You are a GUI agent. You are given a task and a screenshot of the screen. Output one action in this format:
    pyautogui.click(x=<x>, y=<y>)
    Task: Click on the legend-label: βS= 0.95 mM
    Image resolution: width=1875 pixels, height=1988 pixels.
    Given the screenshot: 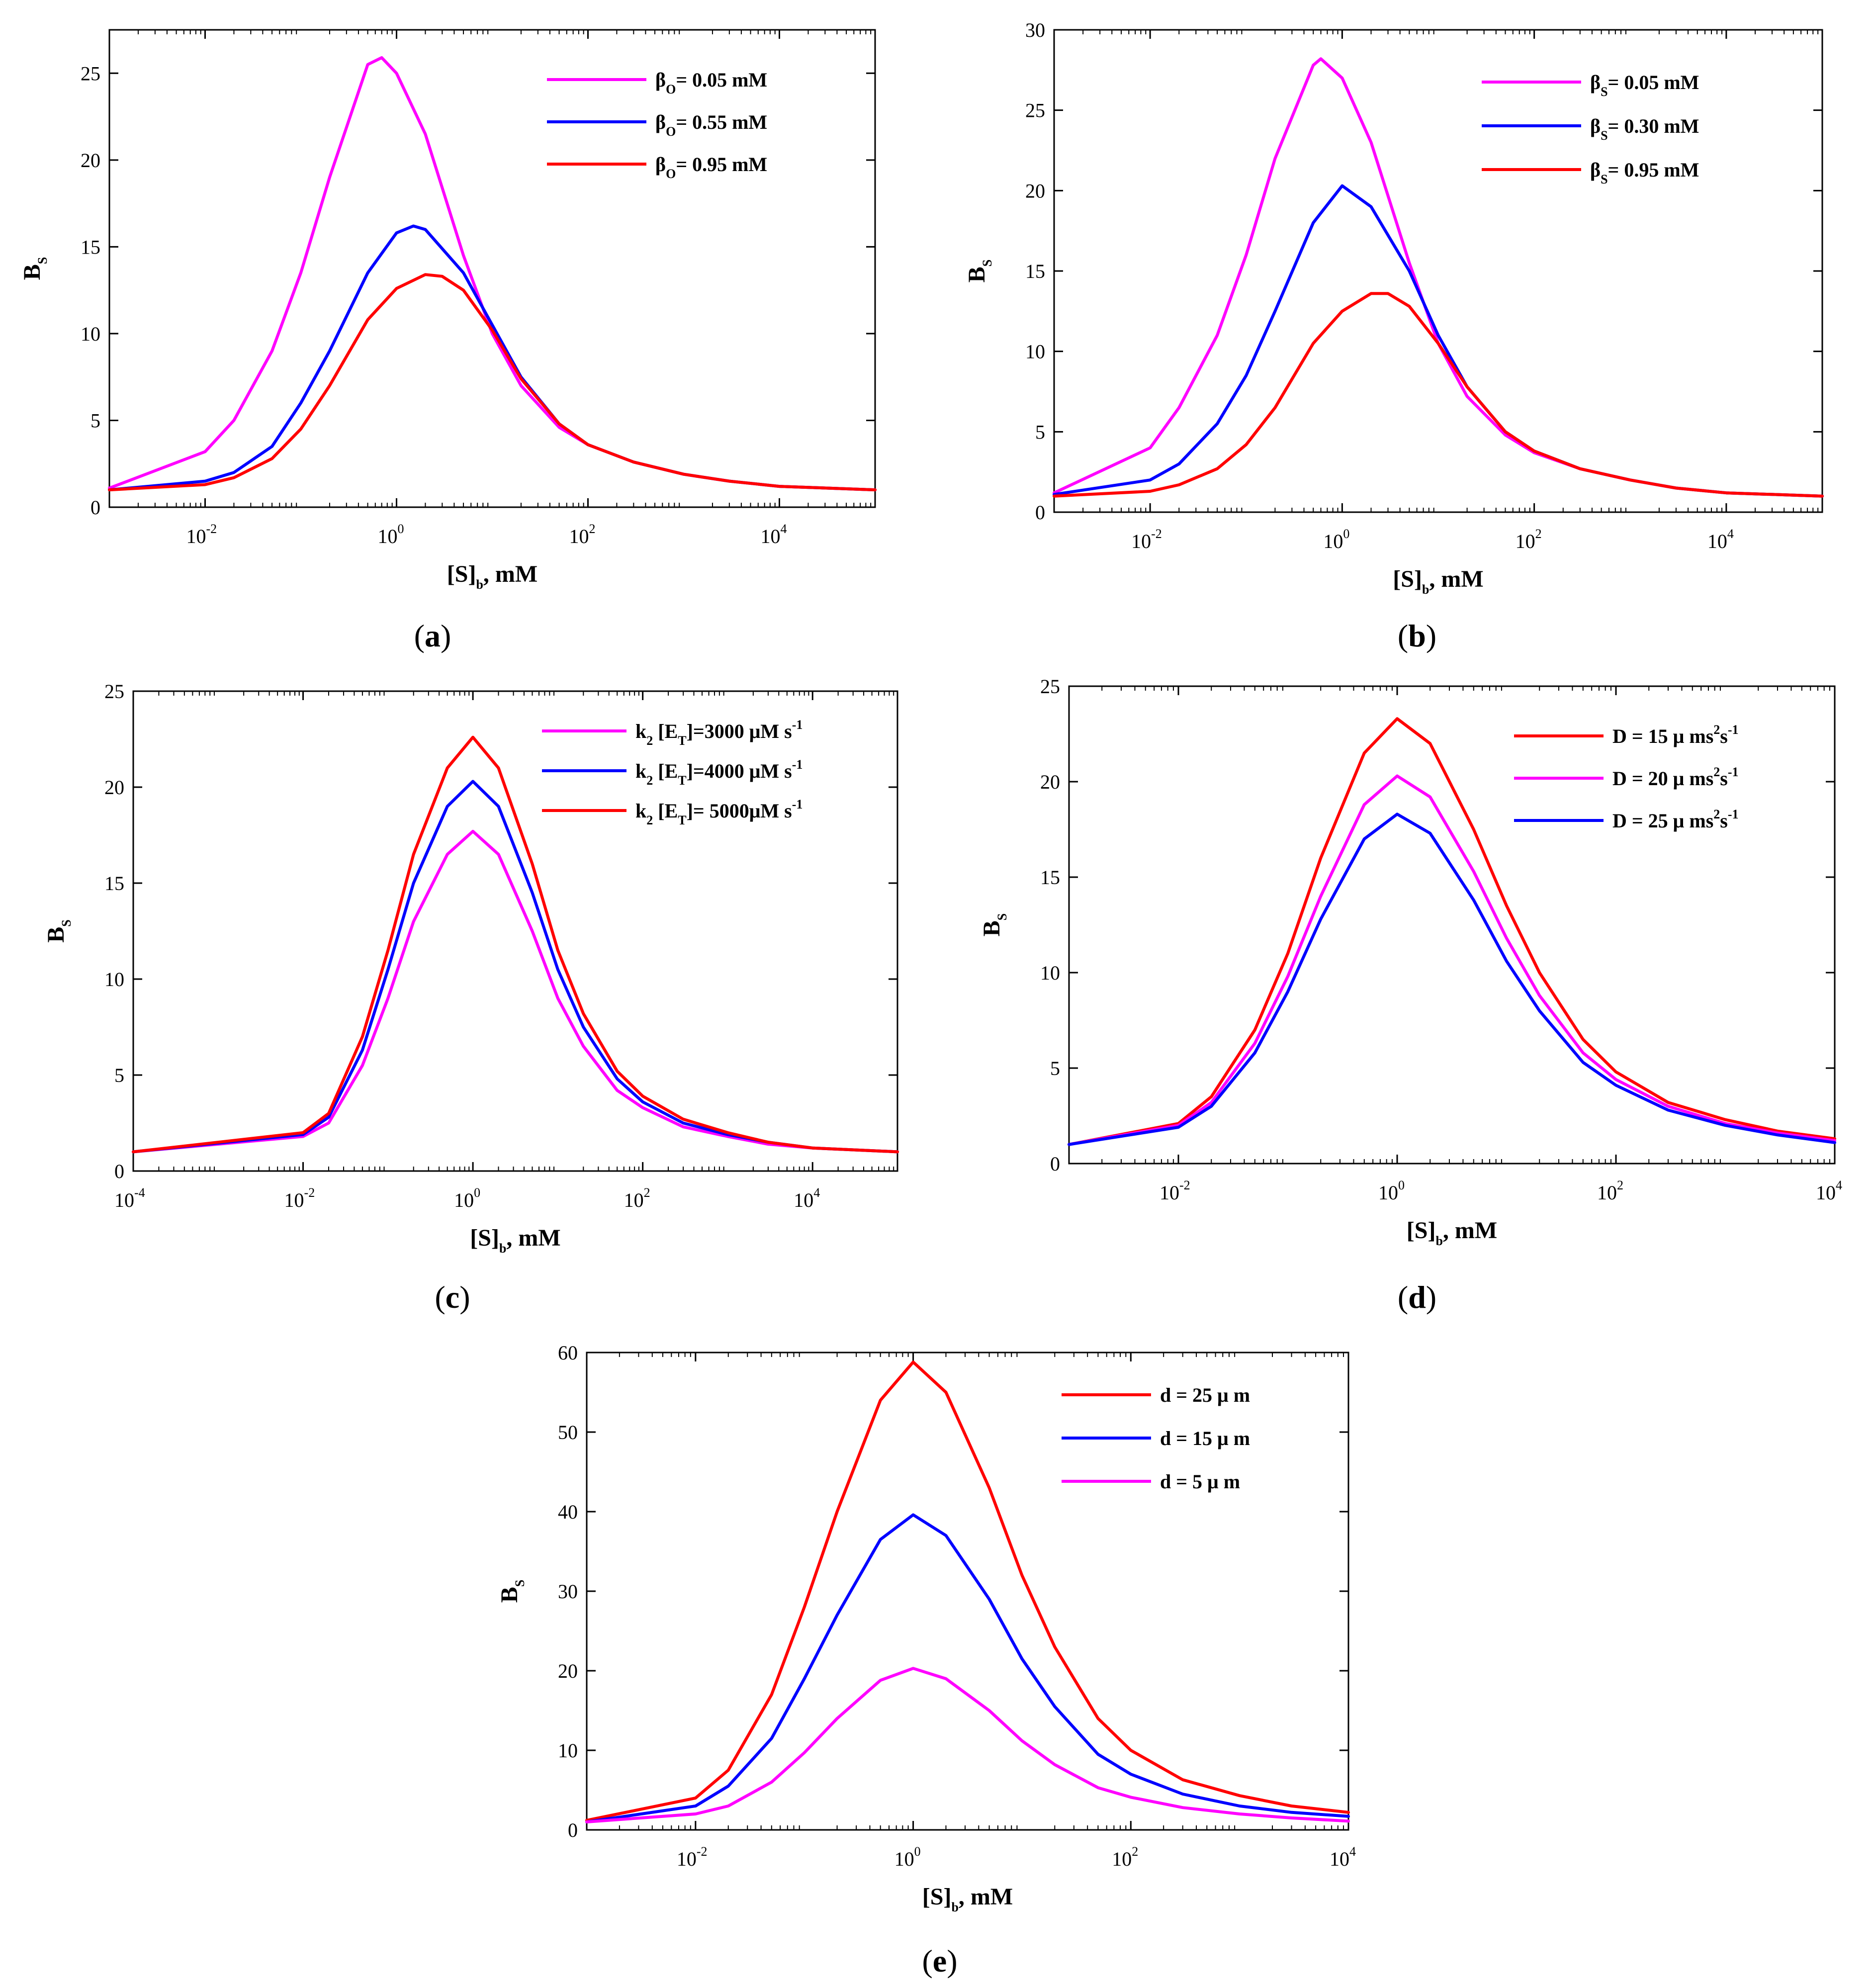 What is the action you would take?
    pyautogui.click(x=1644, y=172)
    